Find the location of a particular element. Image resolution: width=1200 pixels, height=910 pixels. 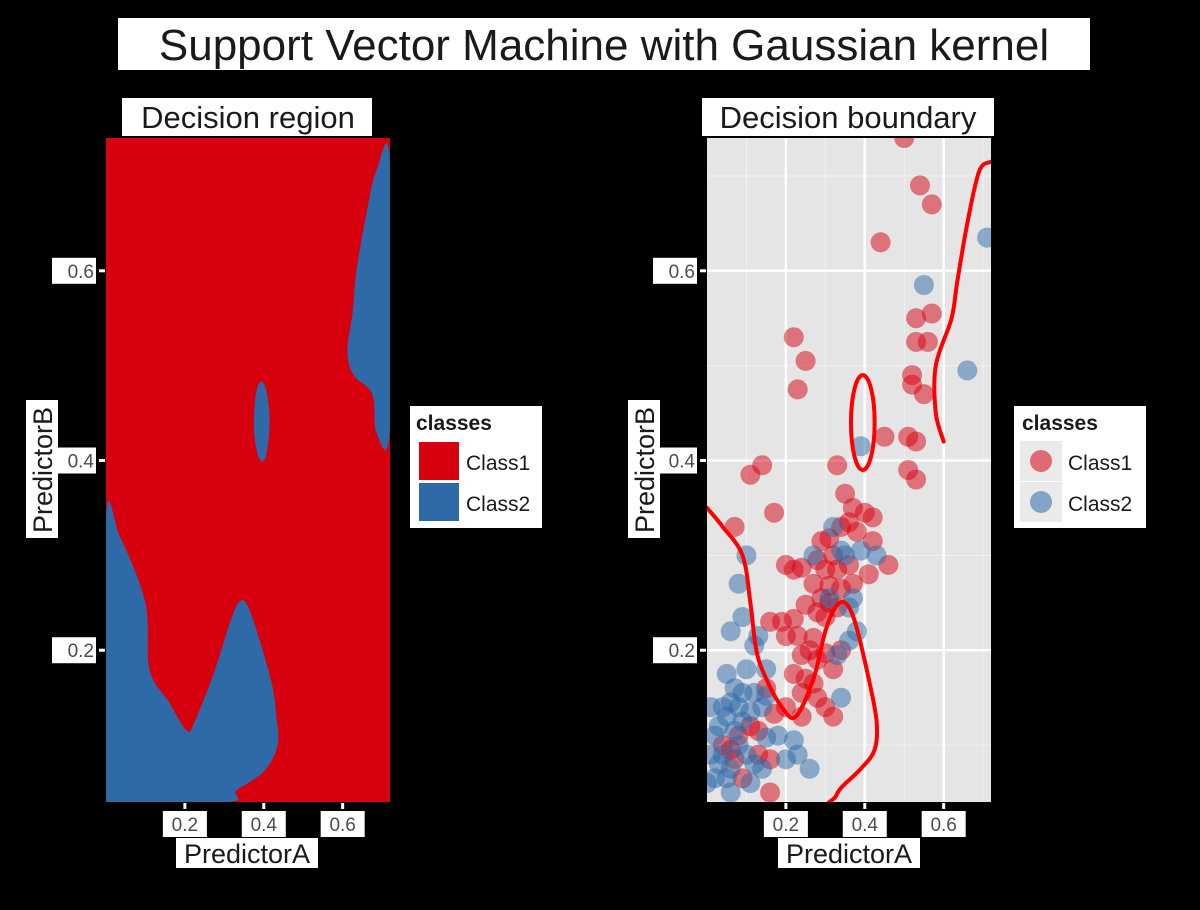

right-x-tick-label: 0.6 is located at coordinates (943, 825).